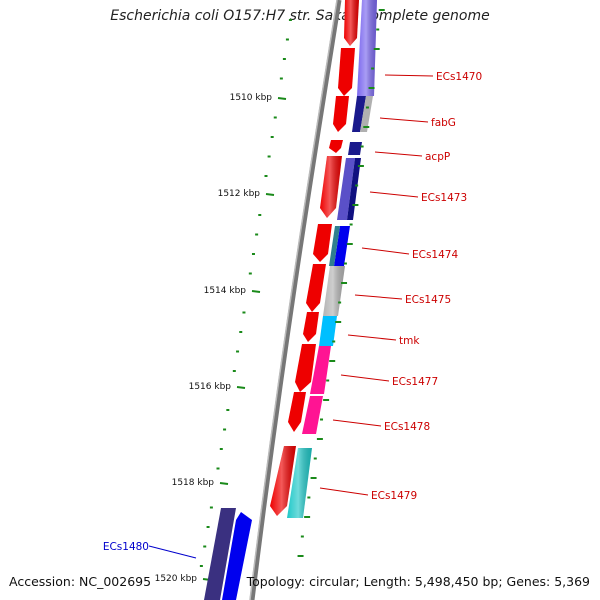 The width and height of the screenshot is (600, 600). Describe the element at coordinates (346, 189) in the screenshot. I see `gene-block-ecs1473` at that location.